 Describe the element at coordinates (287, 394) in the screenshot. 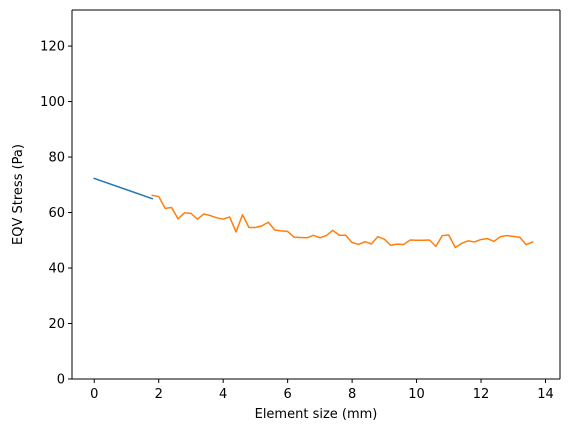

I see `x-tick-label: 6` at that location.